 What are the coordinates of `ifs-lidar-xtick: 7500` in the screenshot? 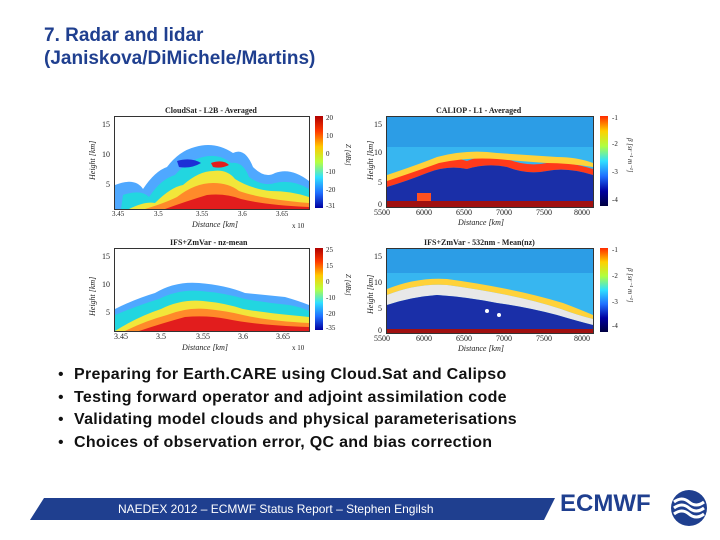 It's located at (544, 338).